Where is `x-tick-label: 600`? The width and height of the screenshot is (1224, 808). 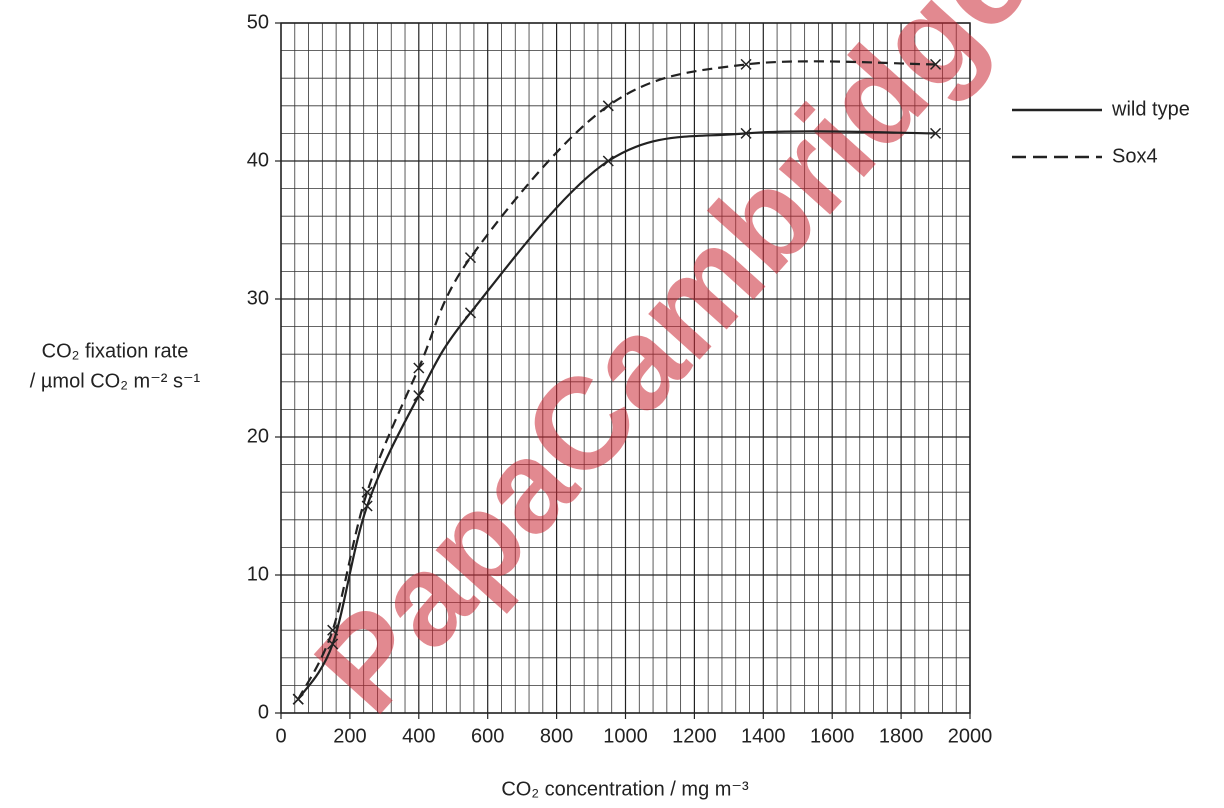 x-tick-label: 600 is located at coordinates (487, 736).